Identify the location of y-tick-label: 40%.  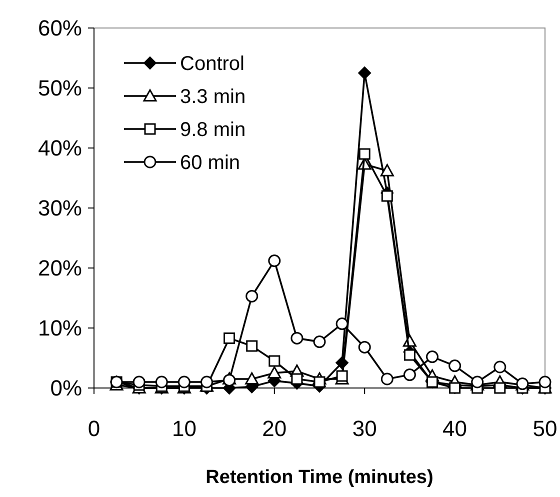
(60, 148).